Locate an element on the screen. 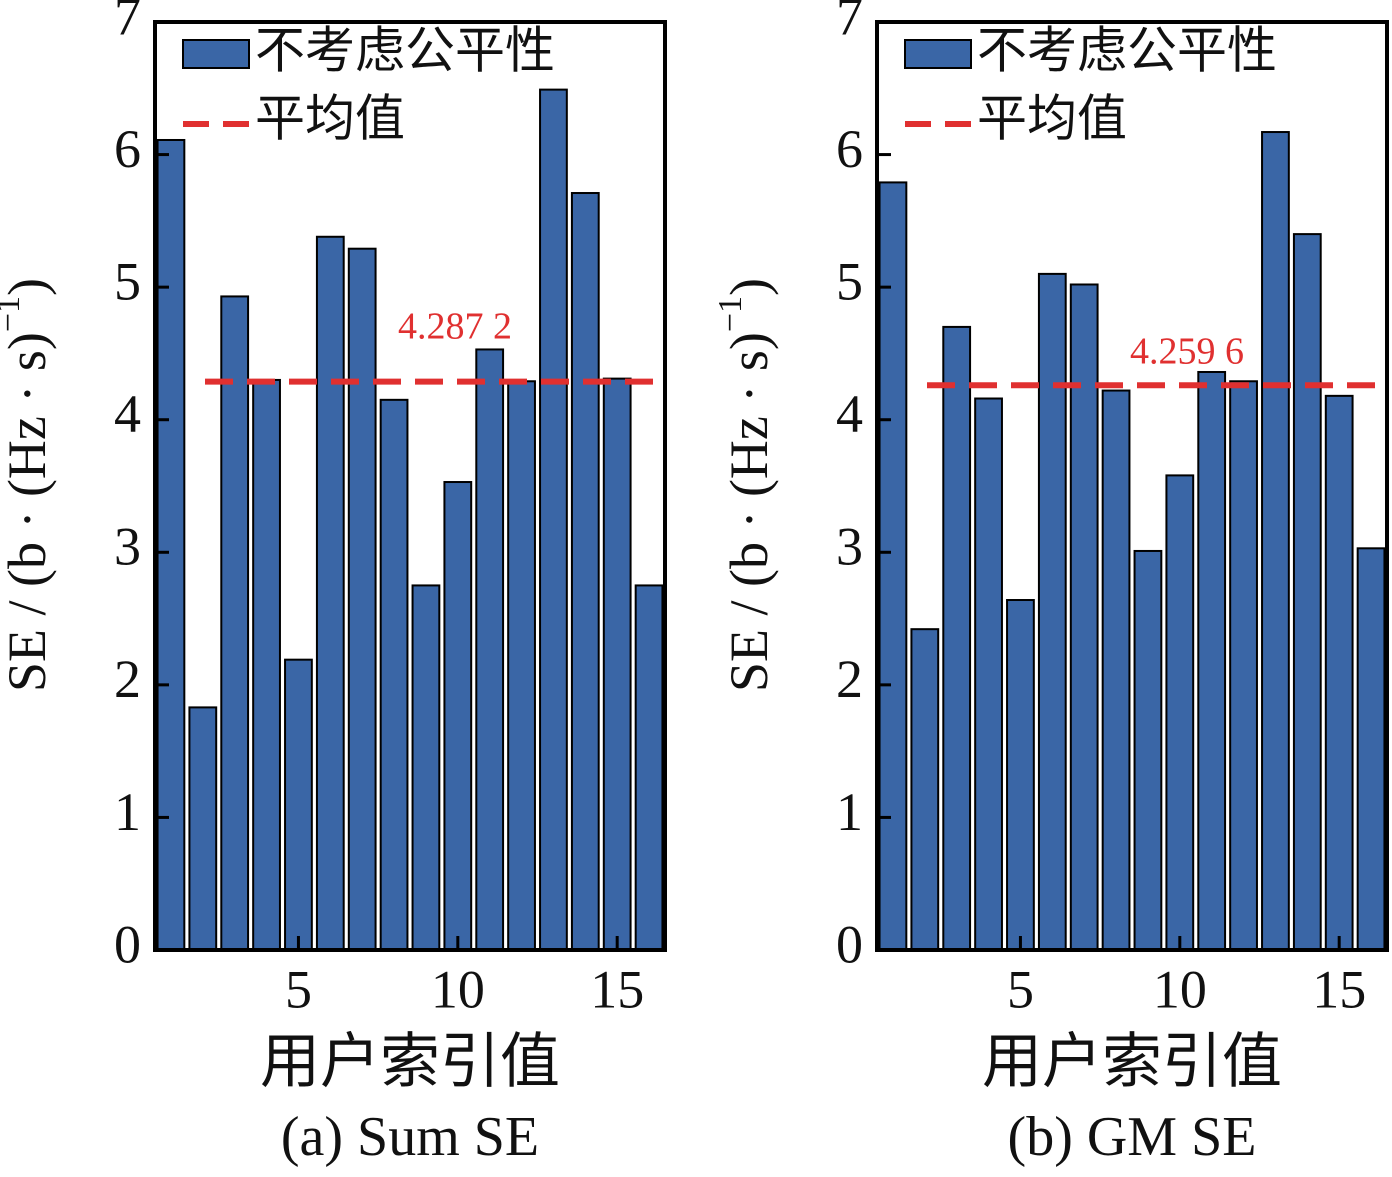 Image resolution: width=1392 pixels, height=1177 pixels. mean-label: 4.259 6 is located at coordinates (1187, 352).